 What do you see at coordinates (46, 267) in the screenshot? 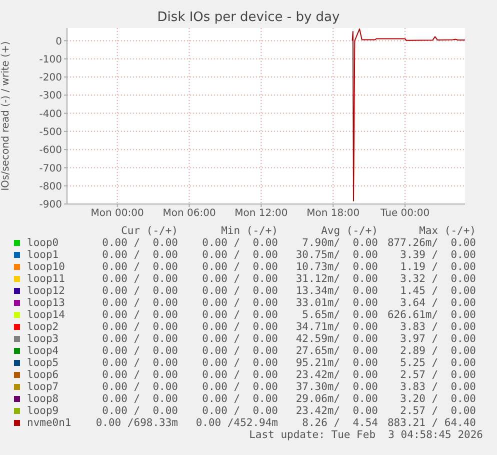
I see `legend-label: loop10` at bounding box center [46, 267].